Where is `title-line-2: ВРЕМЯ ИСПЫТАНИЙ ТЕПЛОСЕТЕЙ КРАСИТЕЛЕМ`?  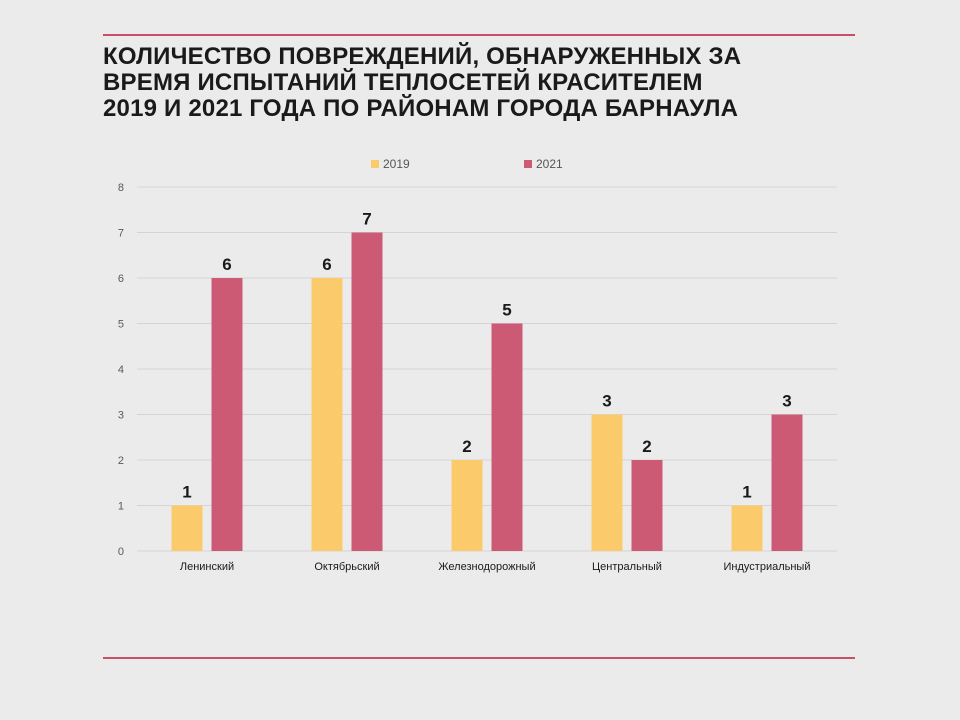 title-line-2: ВРЕМЯ ИСПЫТАНИЙ ТЕПЛОСЕТЕЙ КРАСИТЕЛЕМ is located at coordinates (403, 82).